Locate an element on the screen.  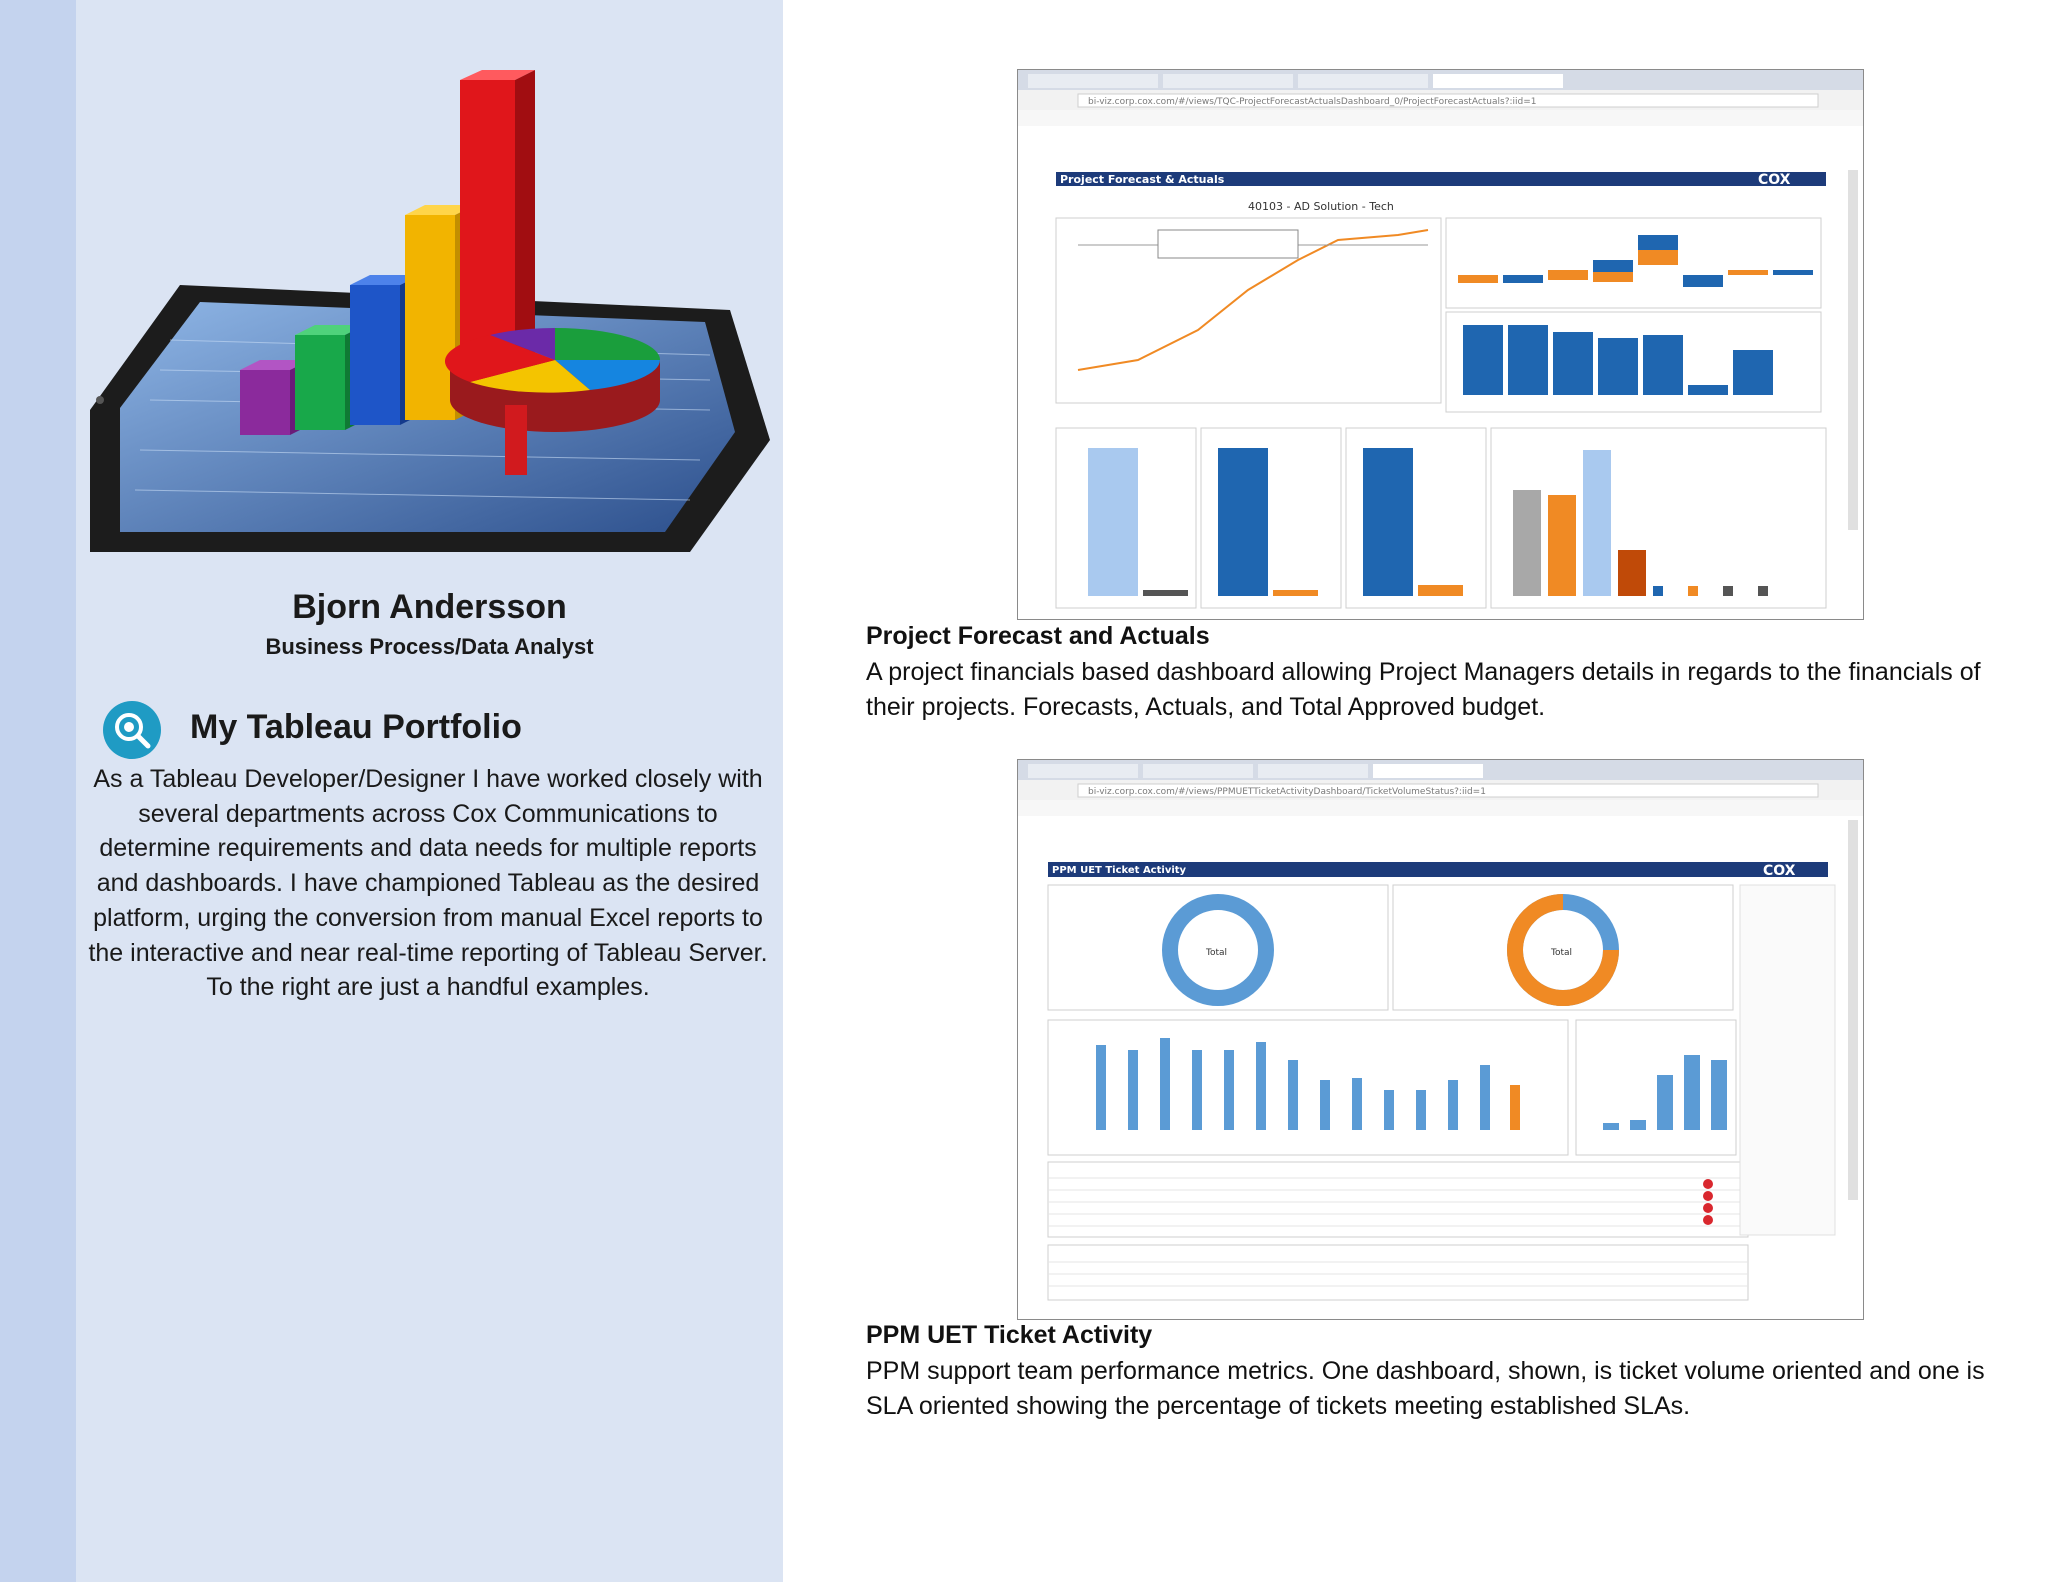
magnifier-gear-icon is located at coordinates (132, 730).